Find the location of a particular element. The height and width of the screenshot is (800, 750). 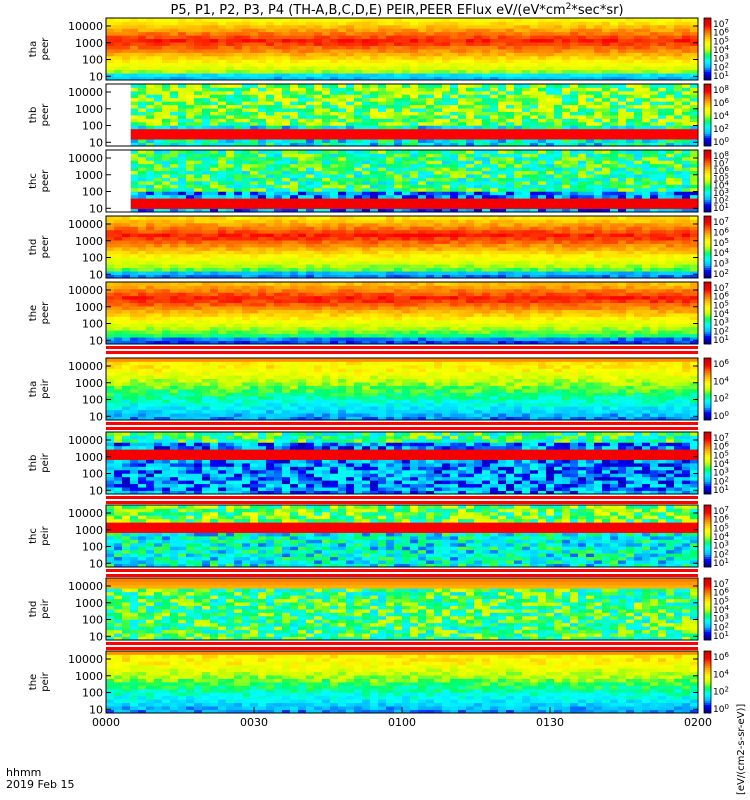

panel-instrument-label: peer is located at coordinates (45, 49).